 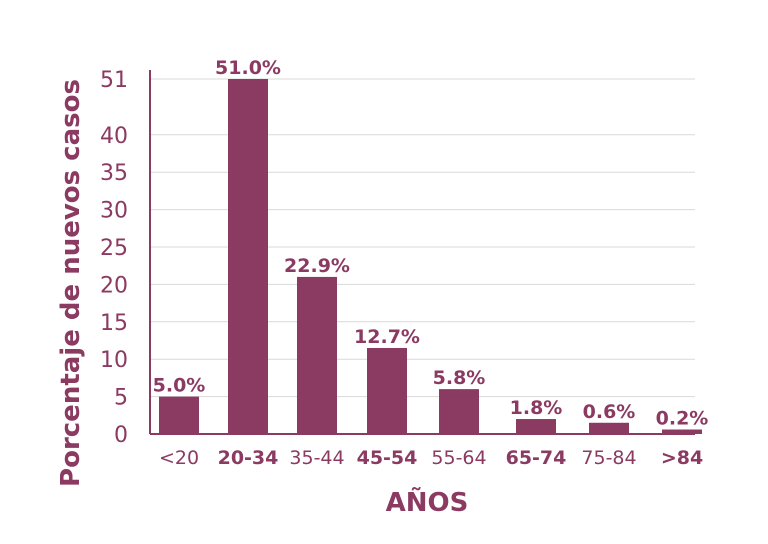 What do you see at coordinates (682, 458) in the screenshot?
I see `x-tick-label: >84` at bounding box center [682, 458].